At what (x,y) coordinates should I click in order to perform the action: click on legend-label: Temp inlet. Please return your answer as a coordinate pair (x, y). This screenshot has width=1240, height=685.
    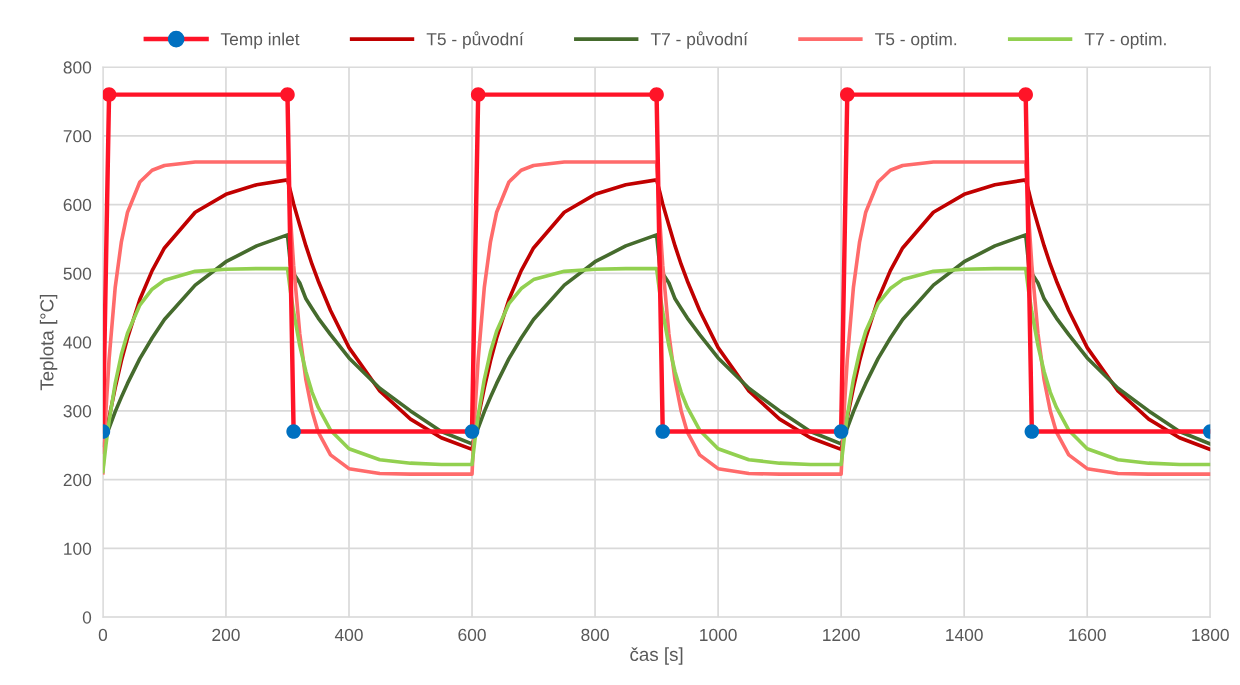
    Looking at the image, I should click on (260, 40).